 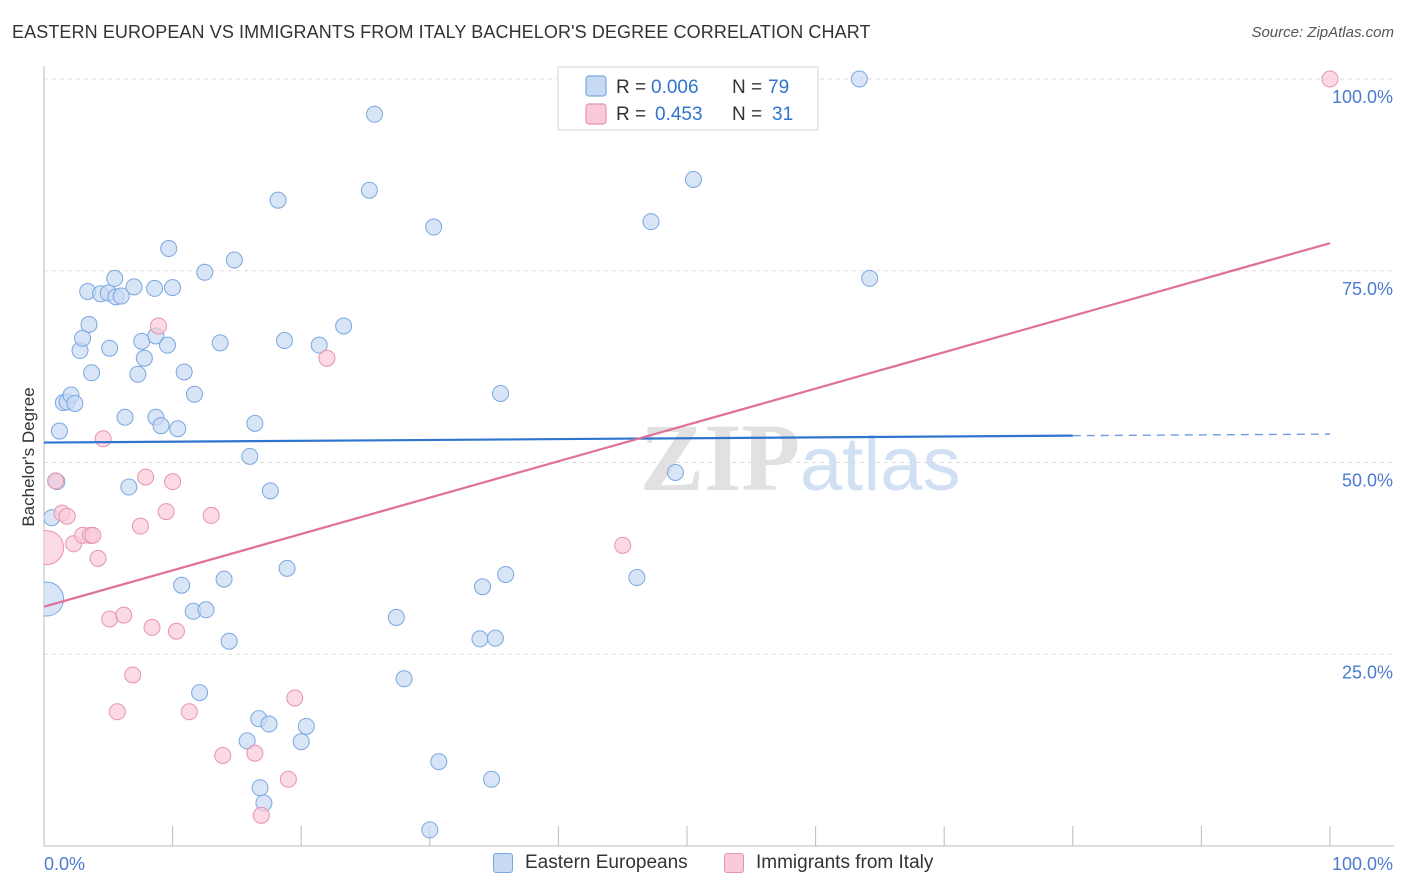 What do you see at coordinates (679, 114) in the screenshot?
I see `stats-r-value-2: 0.453` at bounding box center [679, 114].